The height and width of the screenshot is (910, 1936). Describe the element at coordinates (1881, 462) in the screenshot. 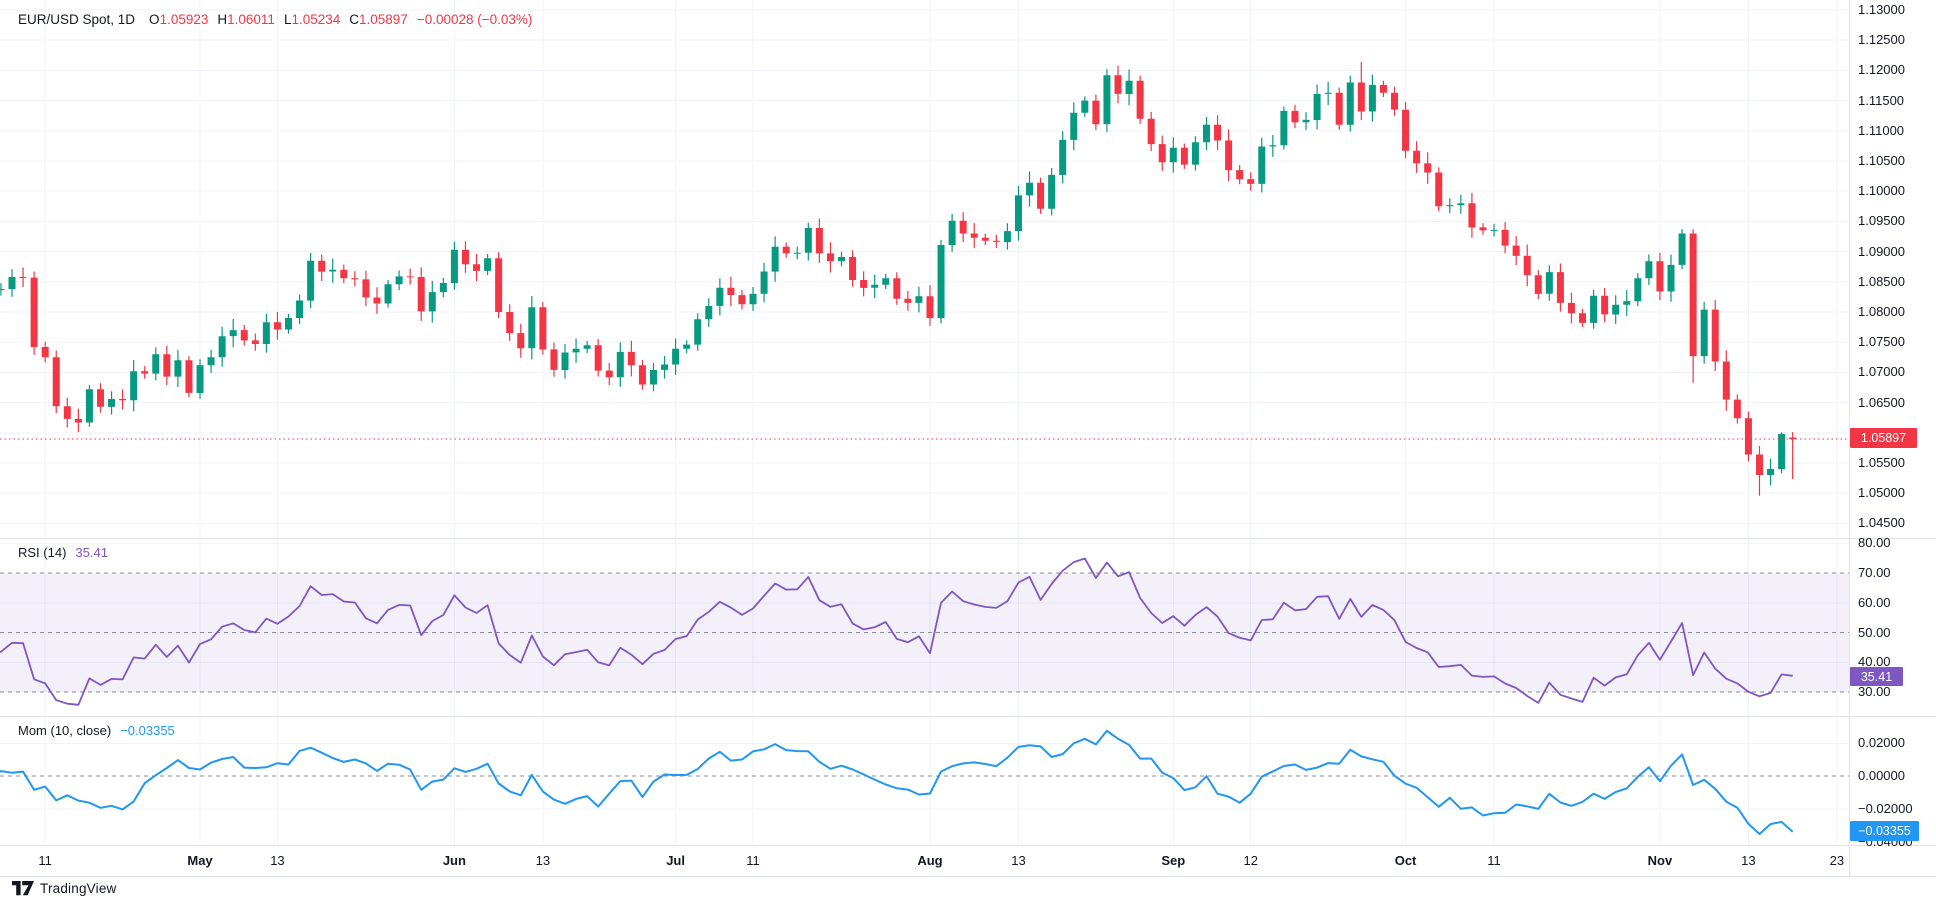

I see `price-tick-label: 1.05500` at that location.